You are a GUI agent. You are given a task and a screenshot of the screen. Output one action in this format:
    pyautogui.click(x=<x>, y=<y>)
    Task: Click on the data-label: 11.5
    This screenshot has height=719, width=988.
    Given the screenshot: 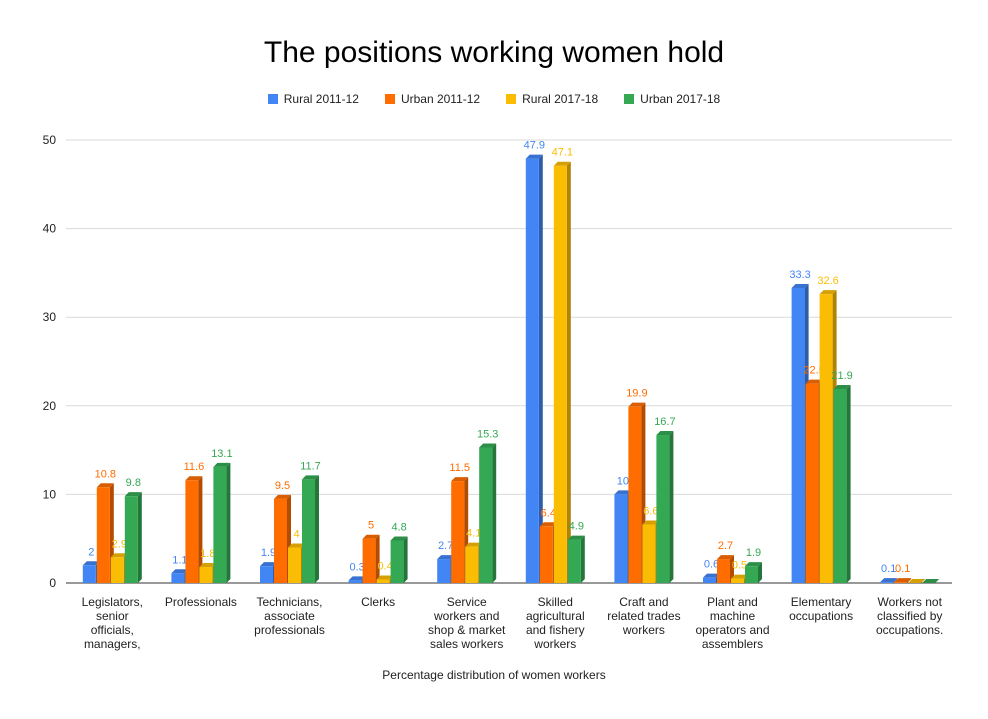 What is the action you would take?
    pyautogui.click(x=459, y=468)
    